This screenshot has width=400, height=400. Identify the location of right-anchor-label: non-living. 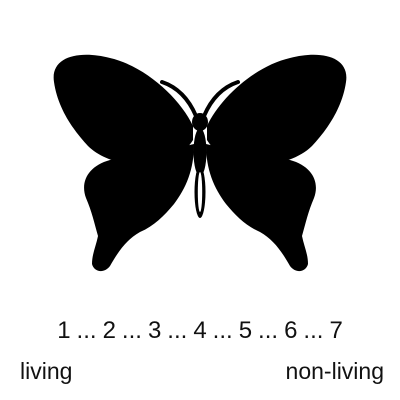
(334, 371).